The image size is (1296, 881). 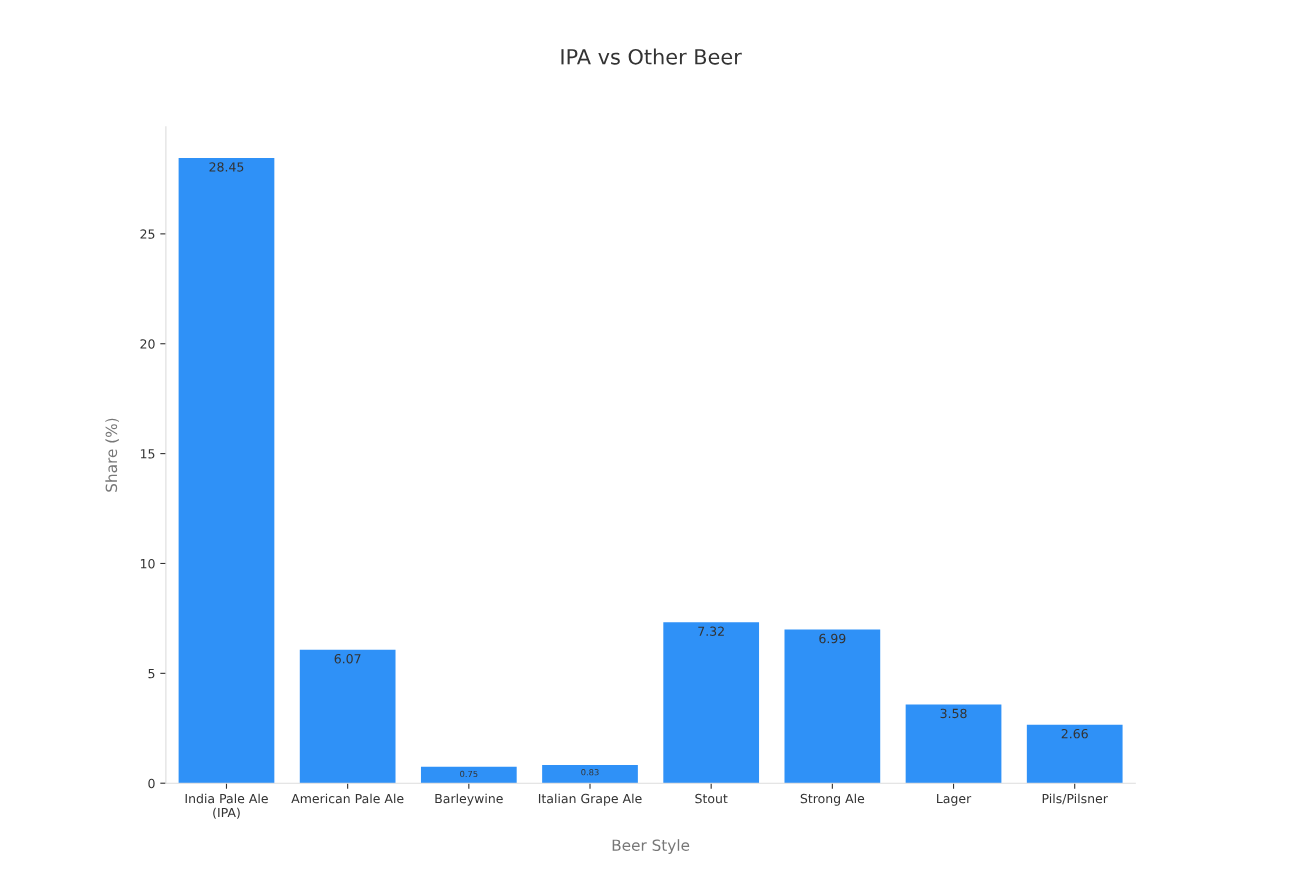 What do you see at coordinates (147, 344) in the screenshot?
I see `y-tick-label: 20` at bounding box center [147, 344].